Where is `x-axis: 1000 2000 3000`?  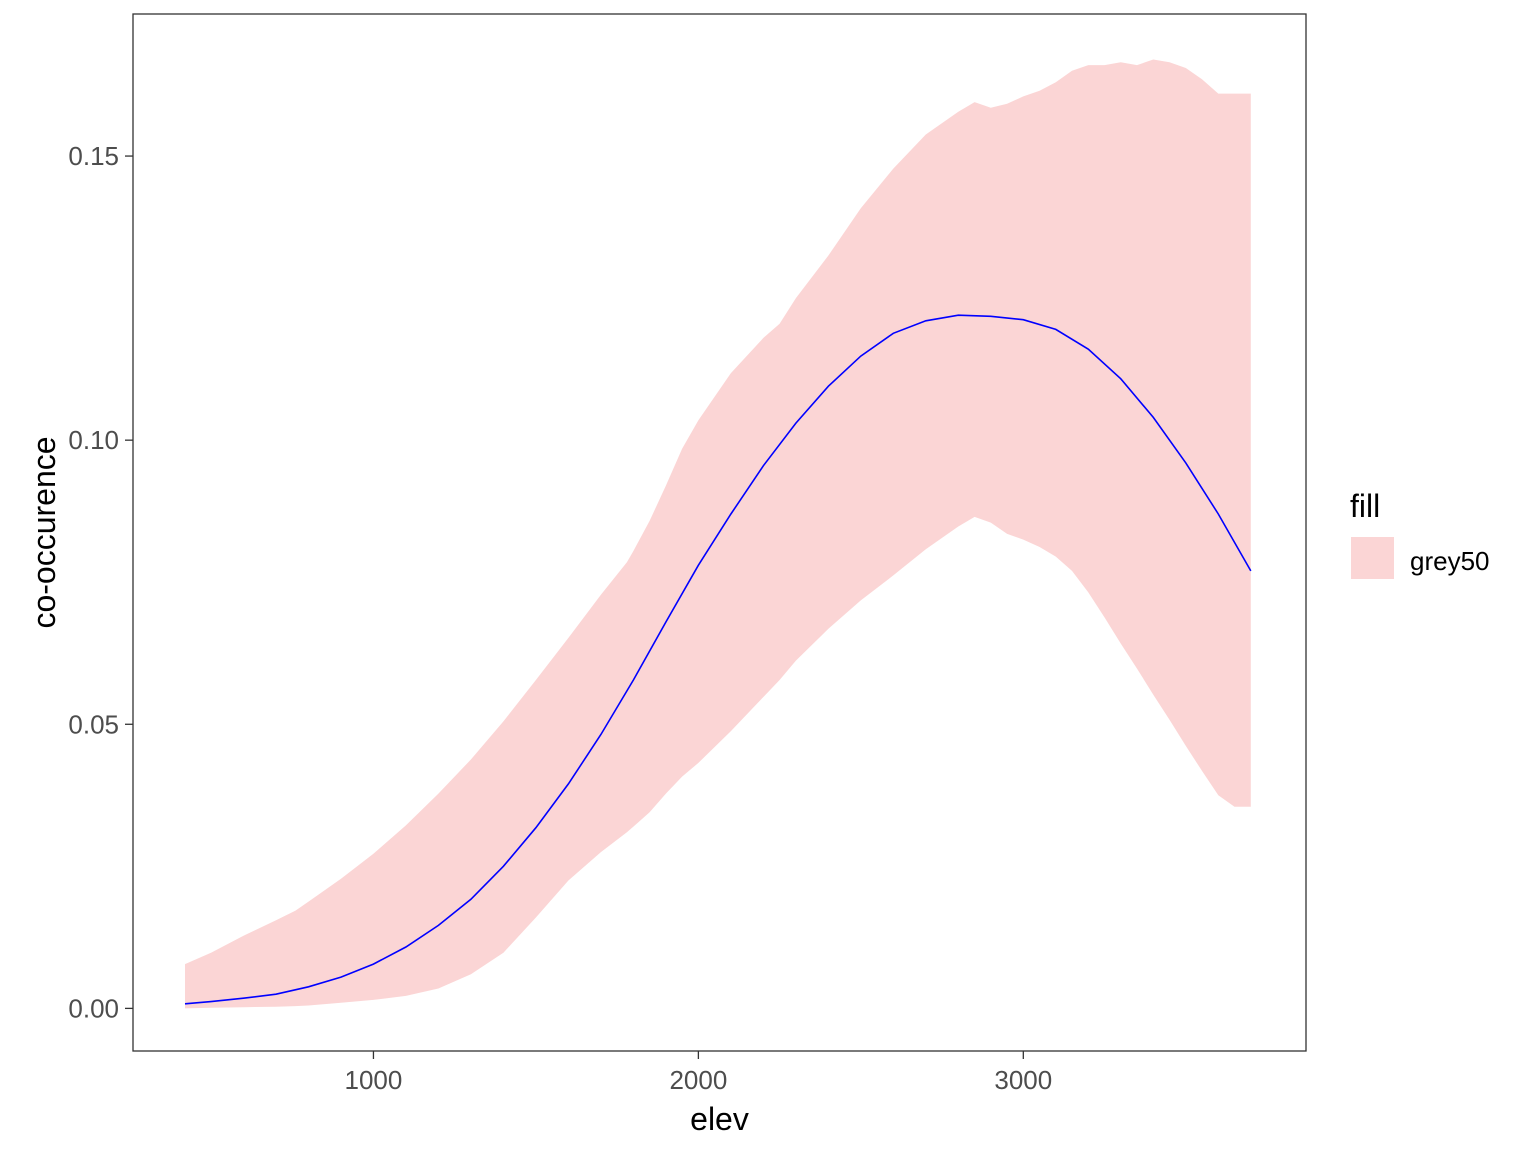
x-axis: 1000 2000 3000 is located at coordinates (698, 1073).